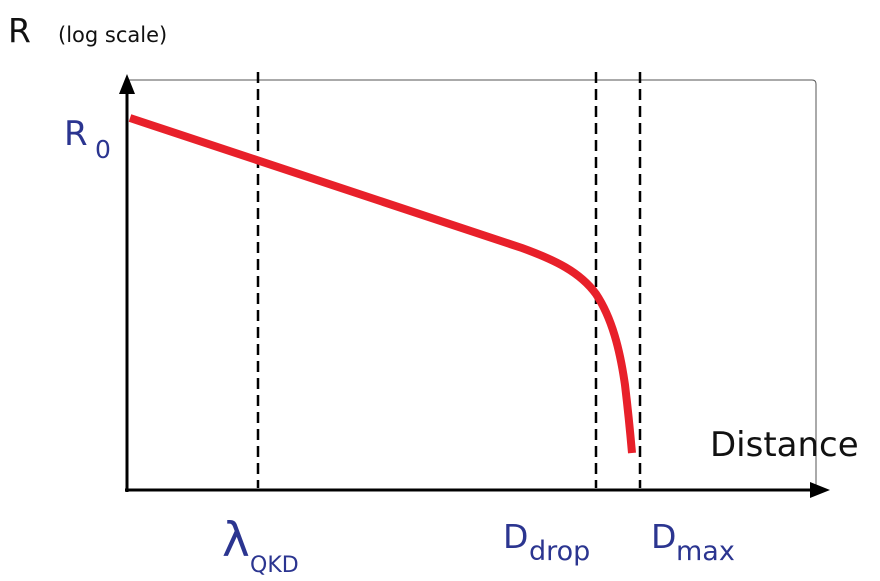 Image resolution: width=880 pixels, height=581 pixels. I want to click on marker-label-d-max: D max, so click(693, 542).